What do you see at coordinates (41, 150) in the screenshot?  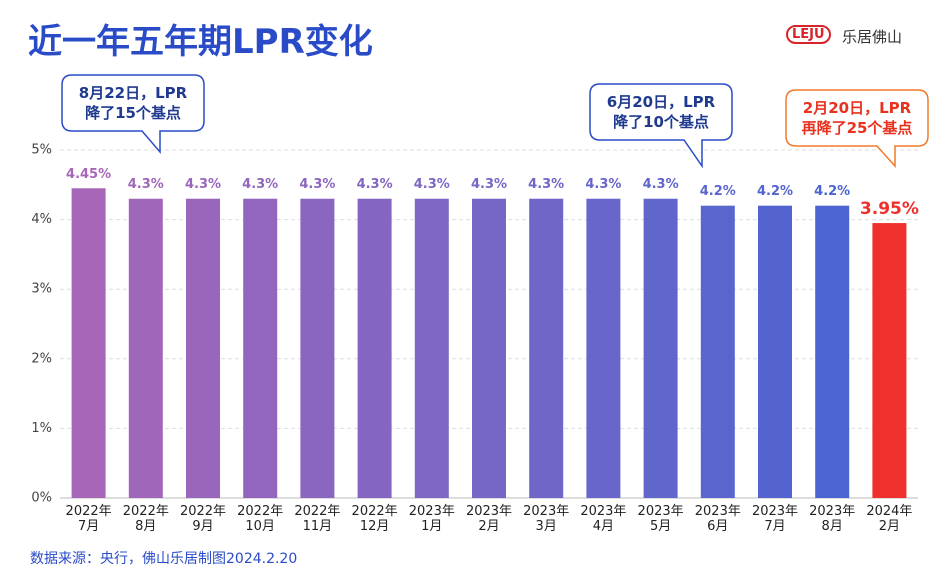 I see `y-tick-label: 5%` at bounding box center [41, 150].